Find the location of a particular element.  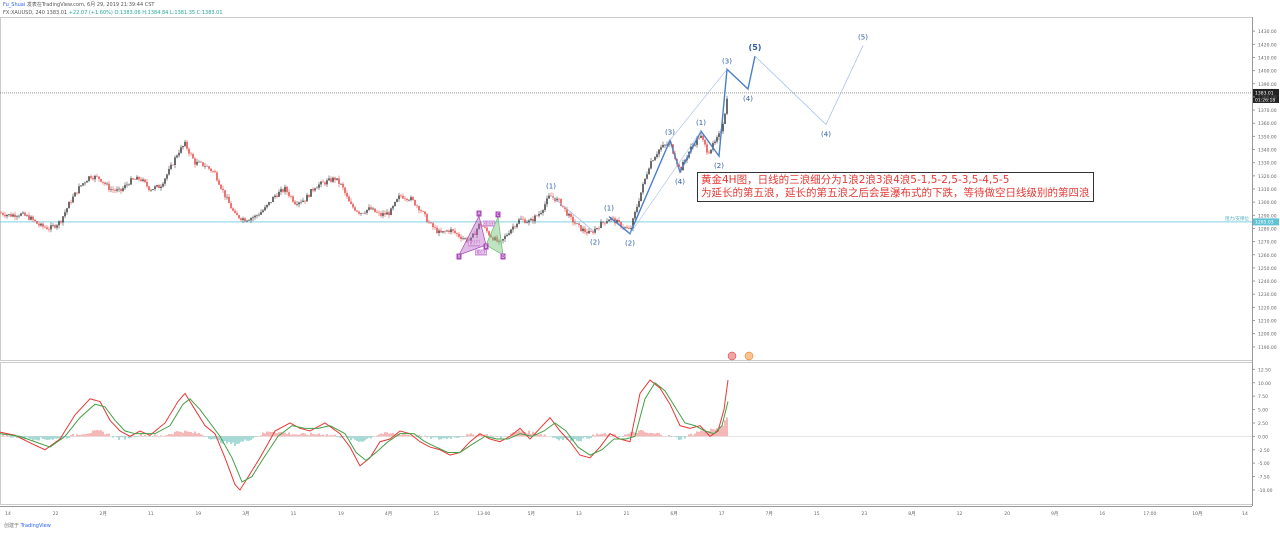

wave-label: (1) is located at coordinates (609, 209).